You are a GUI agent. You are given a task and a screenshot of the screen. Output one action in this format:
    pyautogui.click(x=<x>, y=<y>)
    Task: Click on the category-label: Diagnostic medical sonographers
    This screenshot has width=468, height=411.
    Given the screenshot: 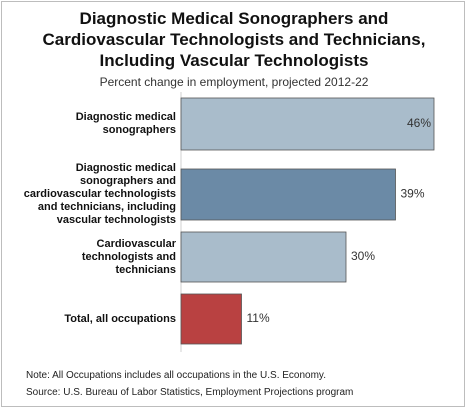 What is the action you would take?
    pyautogui.click(x=125, y=123)
    